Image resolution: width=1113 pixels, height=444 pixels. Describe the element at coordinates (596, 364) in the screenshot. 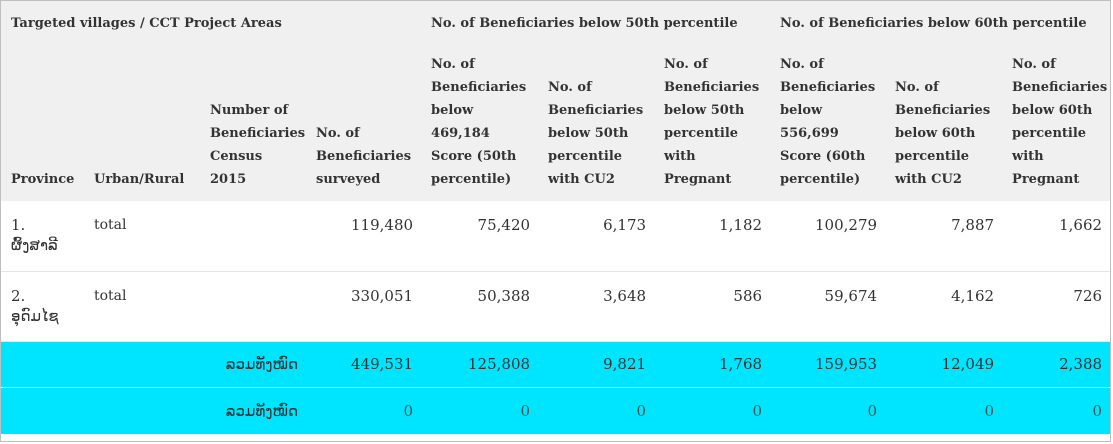

I see `total-p50-cu2: 9,821` at that location.